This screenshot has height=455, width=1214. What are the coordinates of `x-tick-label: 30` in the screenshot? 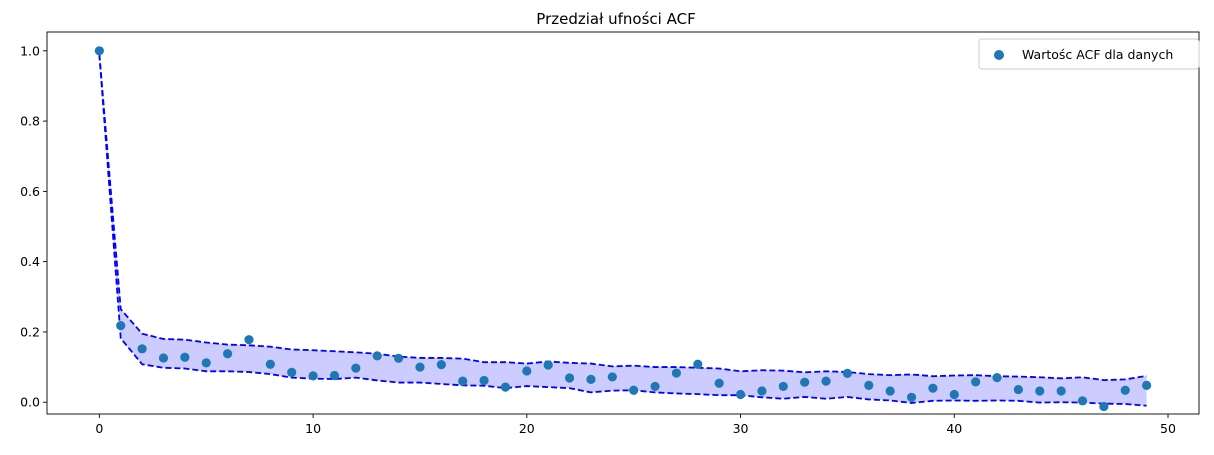 It's located at (741, 428).